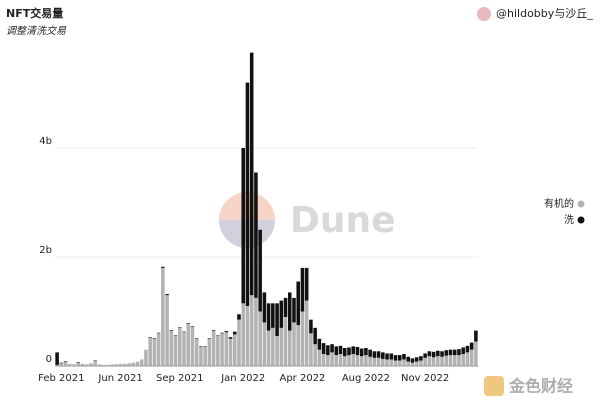  I want to click on source-logo, so click(494, 386).